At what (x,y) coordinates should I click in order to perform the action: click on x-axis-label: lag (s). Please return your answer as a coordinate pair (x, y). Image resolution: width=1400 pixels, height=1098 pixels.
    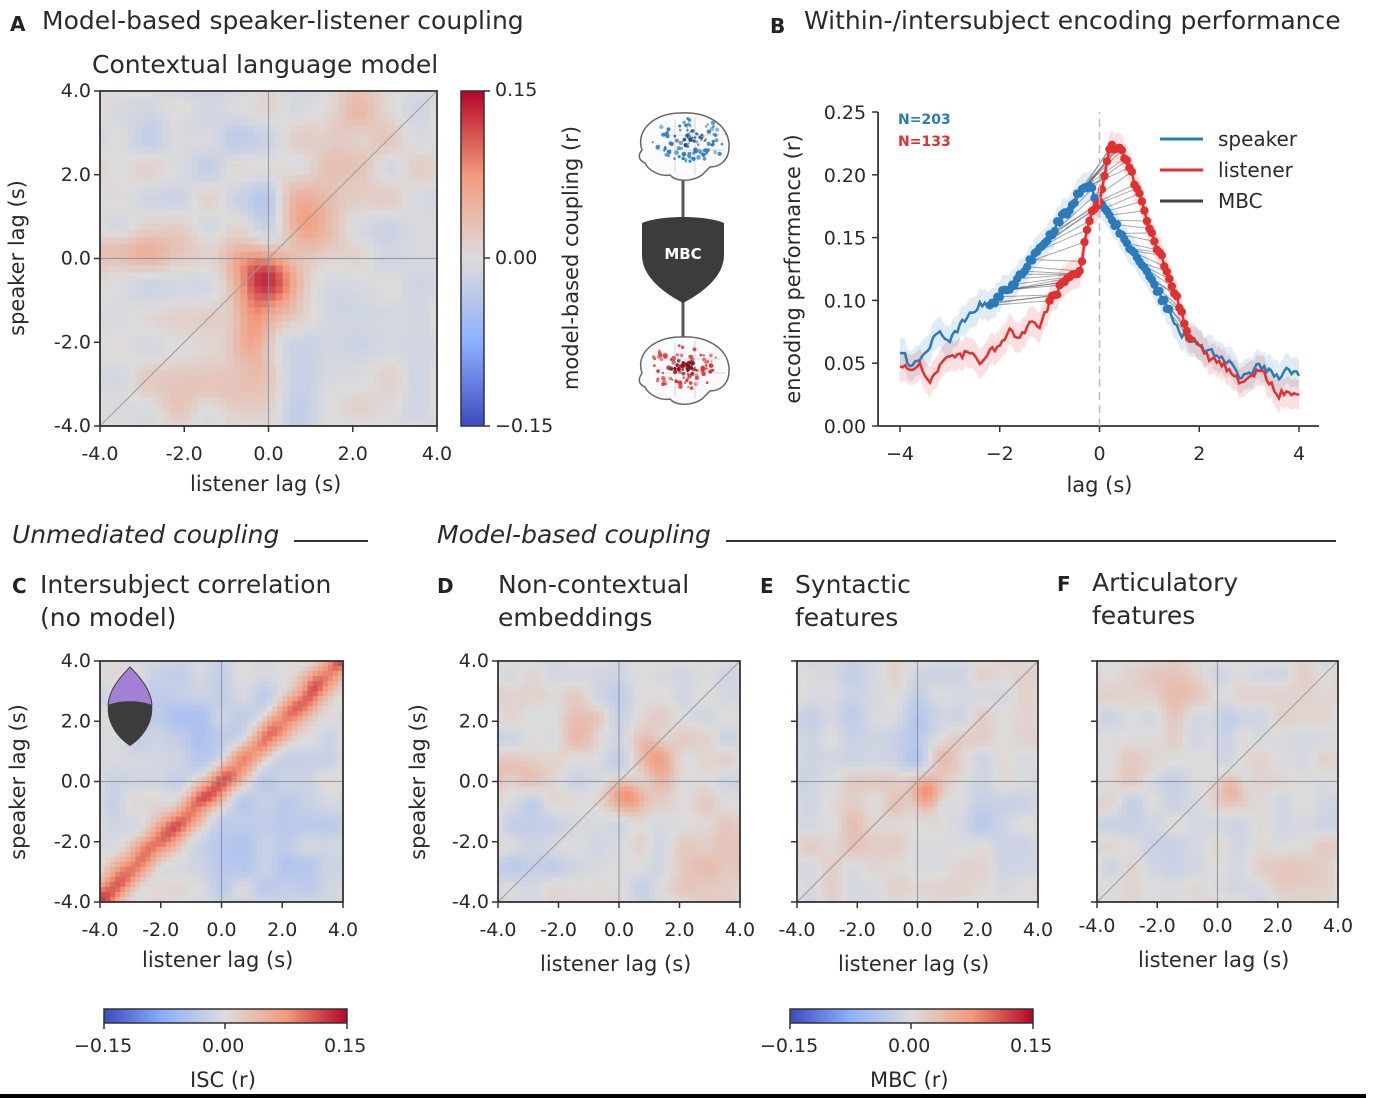
    Looking at the image, I should click on (1099, 485).